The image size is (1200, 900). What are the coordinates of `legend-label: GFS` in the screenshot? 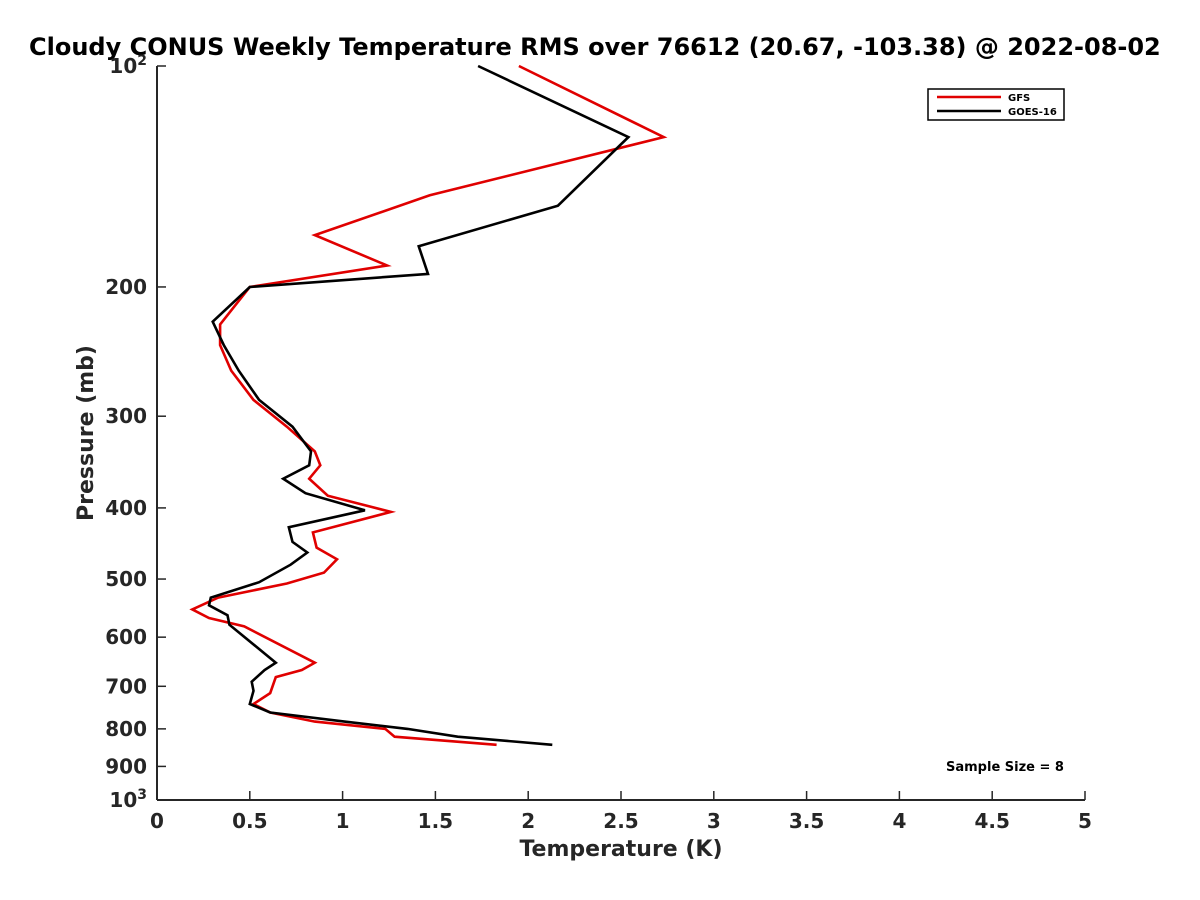 It's located at (1019, 98).